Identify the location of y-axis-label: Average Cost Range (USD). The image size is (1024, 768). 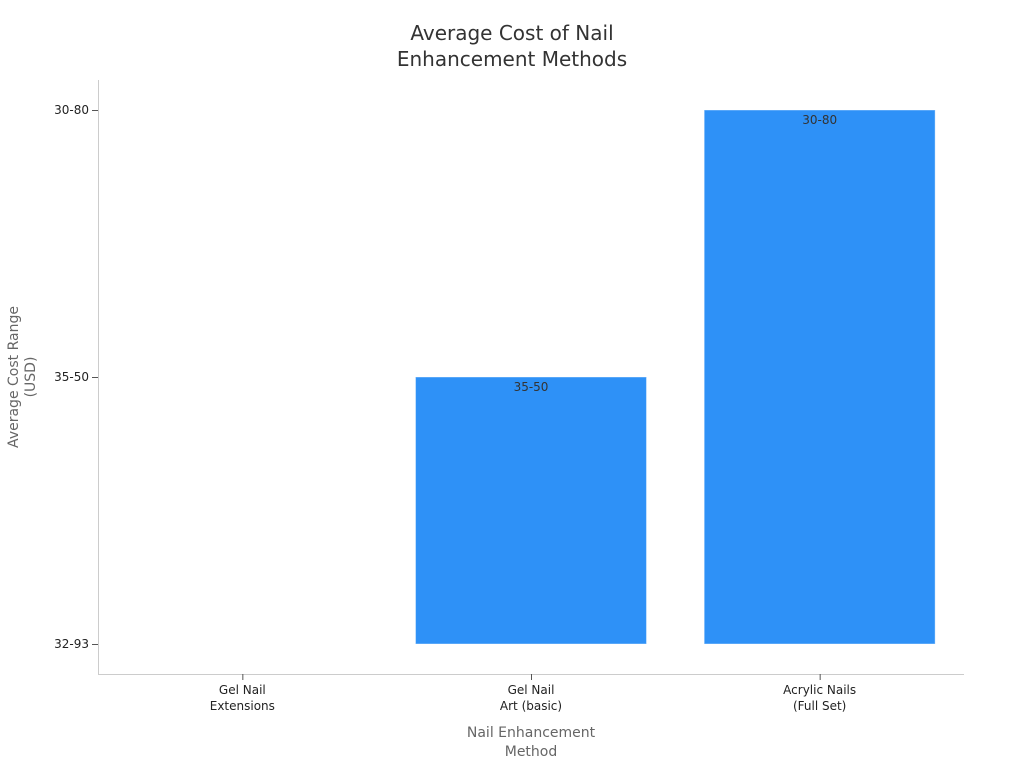
(22, 377).